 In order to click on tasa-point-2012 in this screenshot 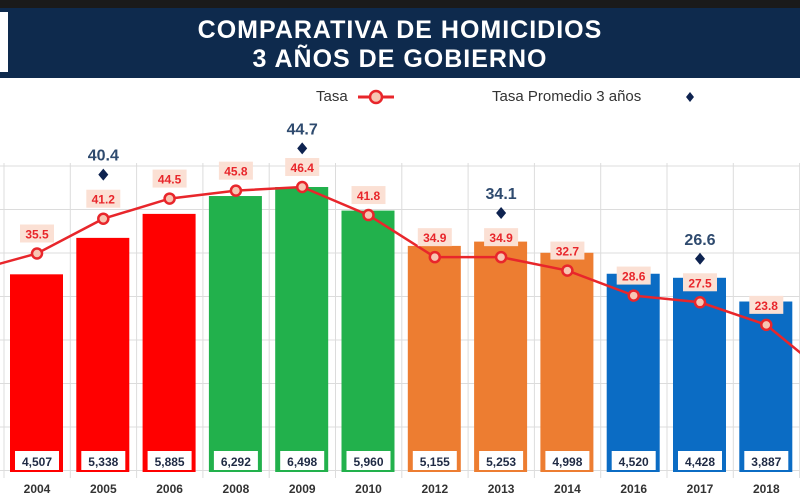, I will do `click(435, 257)`.